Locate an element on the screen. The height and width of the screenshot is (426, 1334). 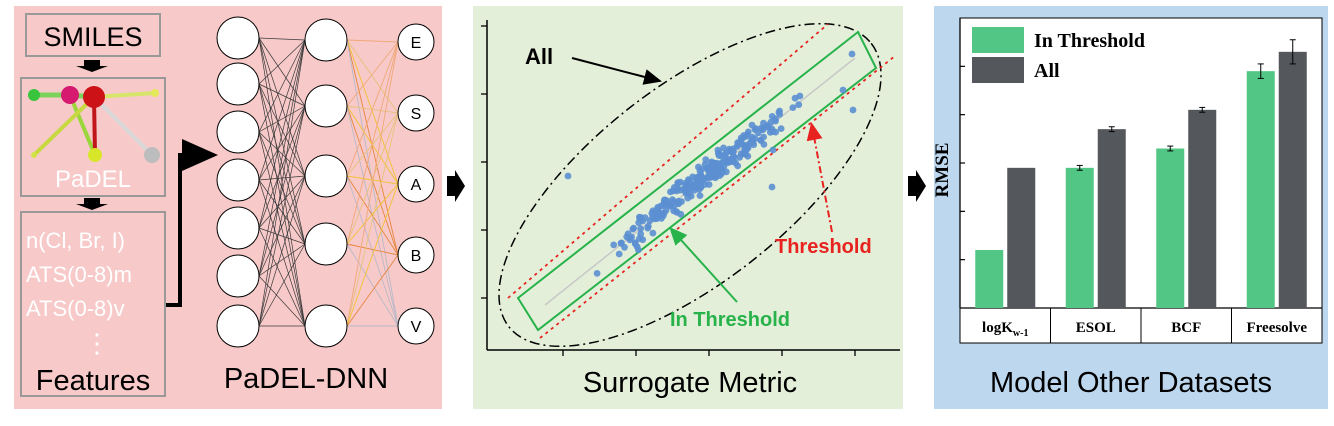
output-label: E is located at coordinates (416, 43).